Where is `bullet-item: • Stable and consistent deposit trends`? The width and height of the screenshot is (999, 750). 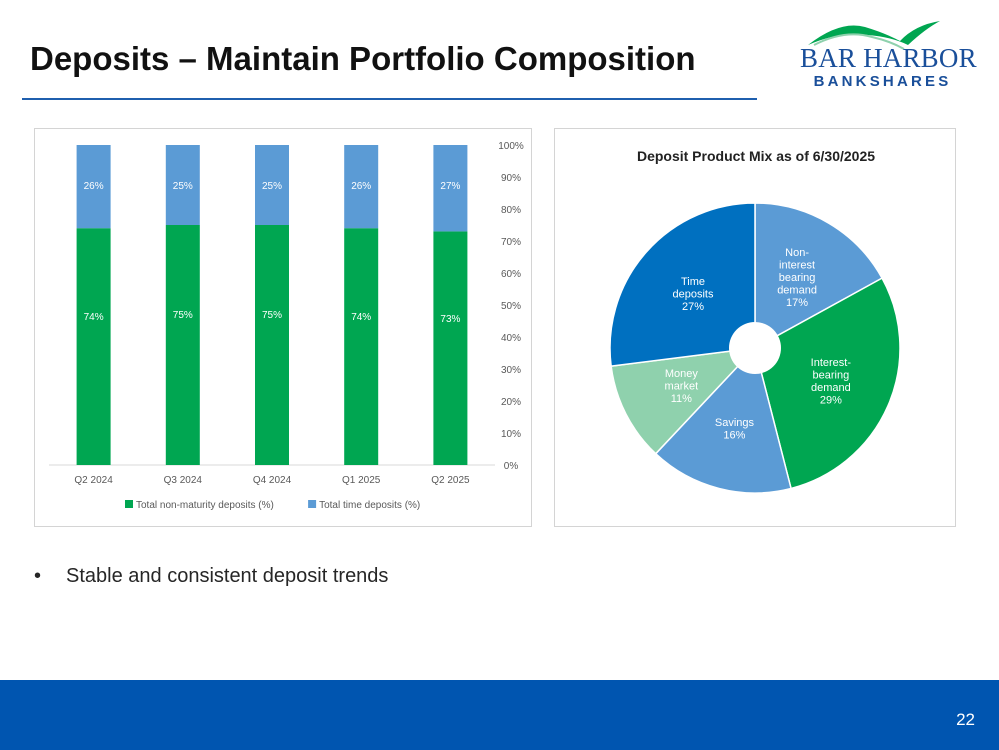 bullet-item: • Stable and consistent deposit trends is located at coordinates (211, 576).